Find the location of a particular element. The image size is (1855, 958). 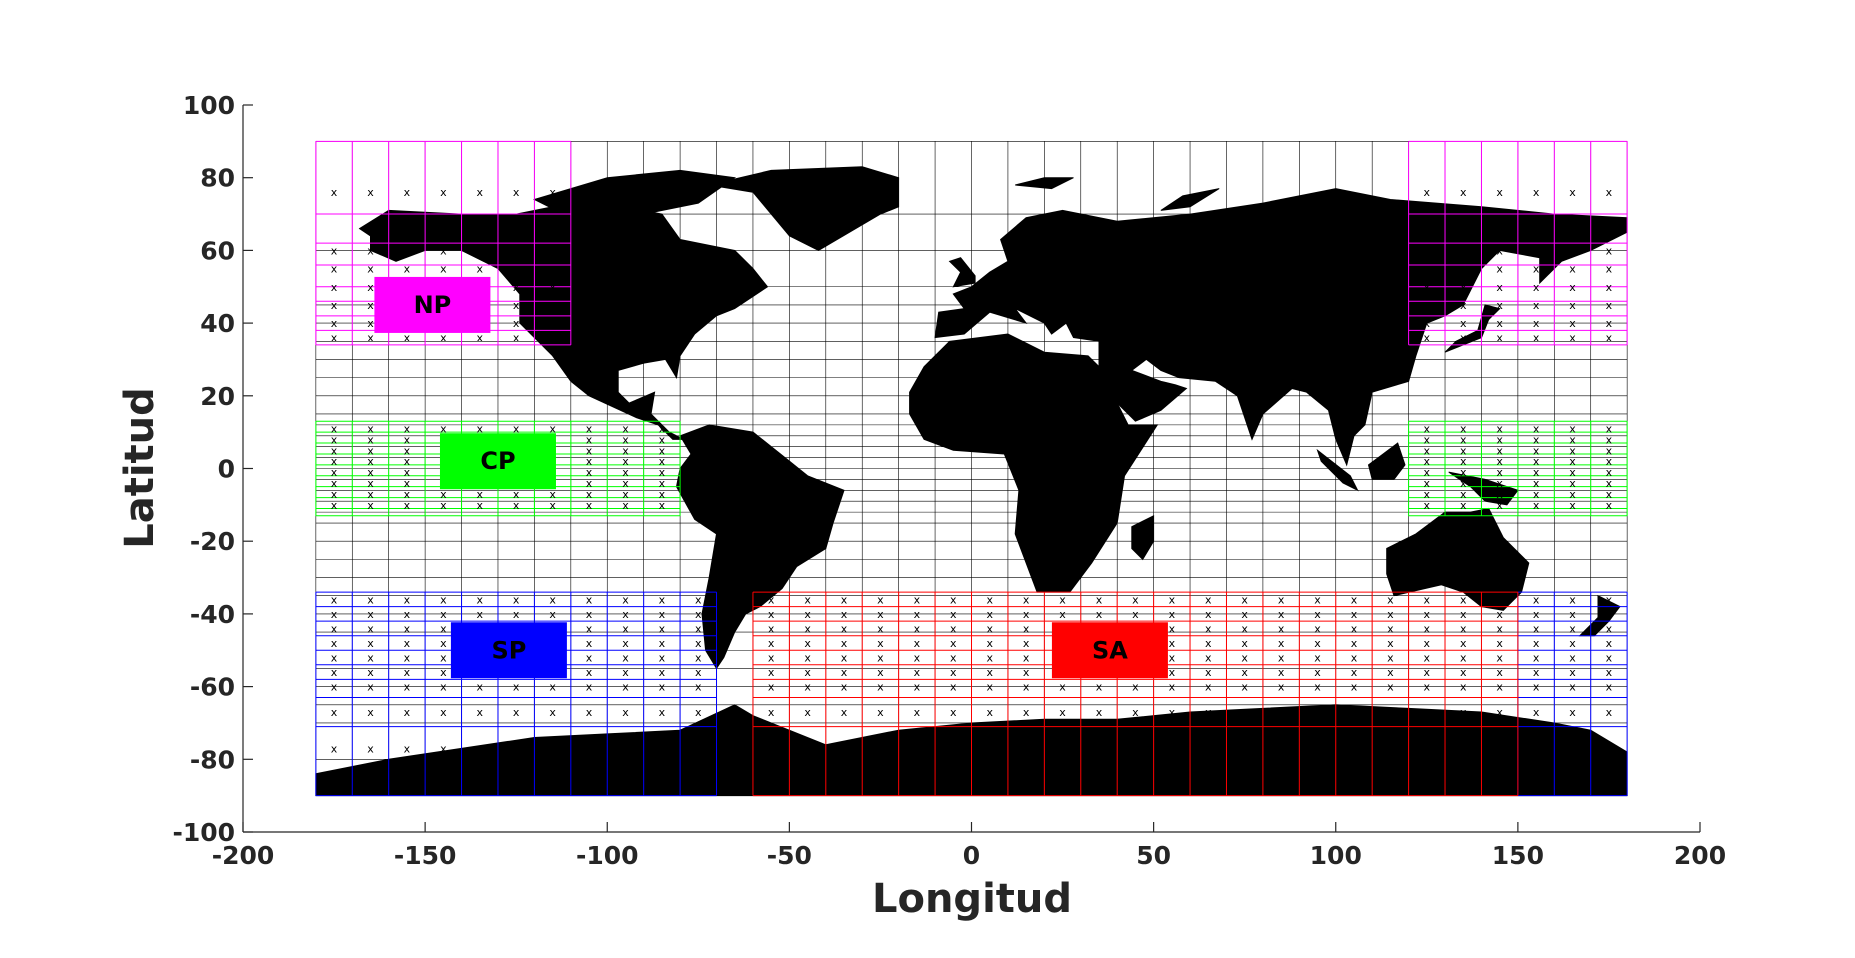

land-new-zealand is located at coordinates (1599, 615).